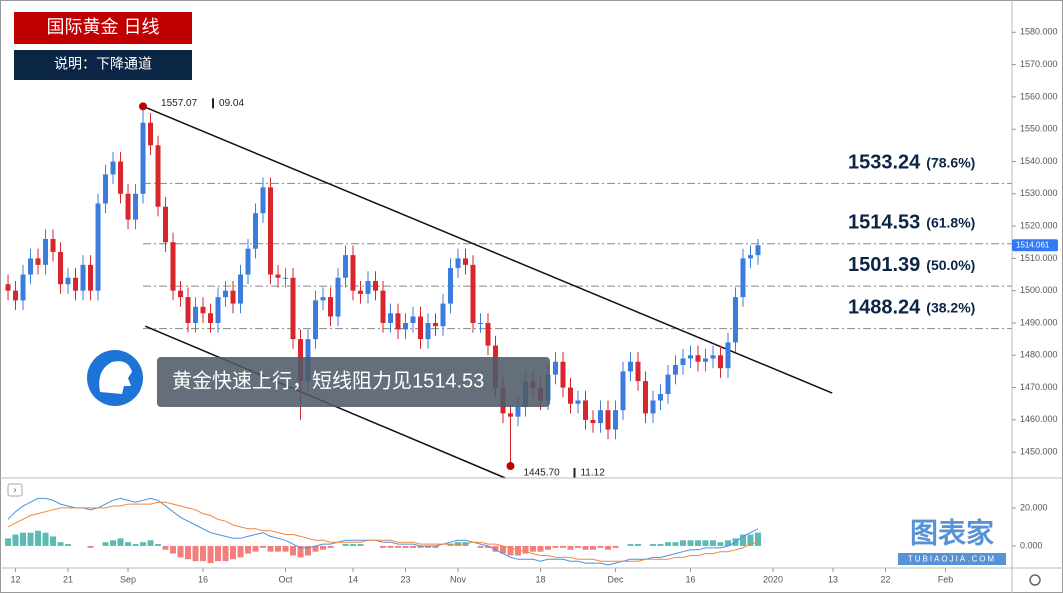 Image resolution: width=1063 pixels, height=593 pixels. I want to click on collapse-icon: ›, so click(15, 489).